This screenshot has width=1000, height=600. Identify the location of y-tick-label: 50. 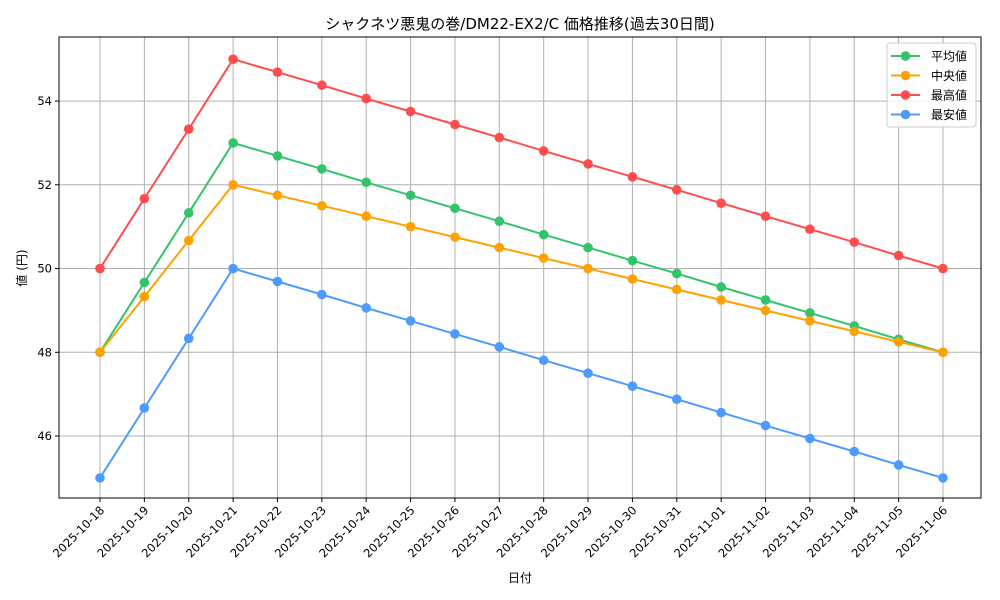
(44, 269).